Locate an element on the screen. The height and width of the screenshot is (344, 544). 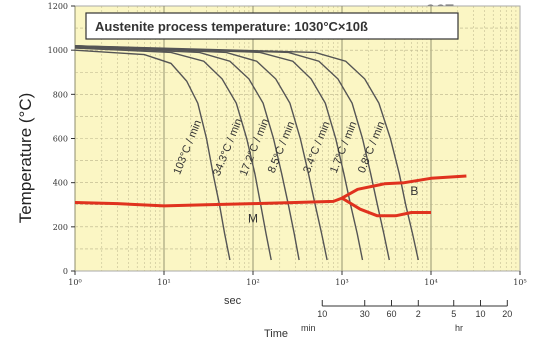
y-tick-label: 400 is located at coordinates (60, 183).